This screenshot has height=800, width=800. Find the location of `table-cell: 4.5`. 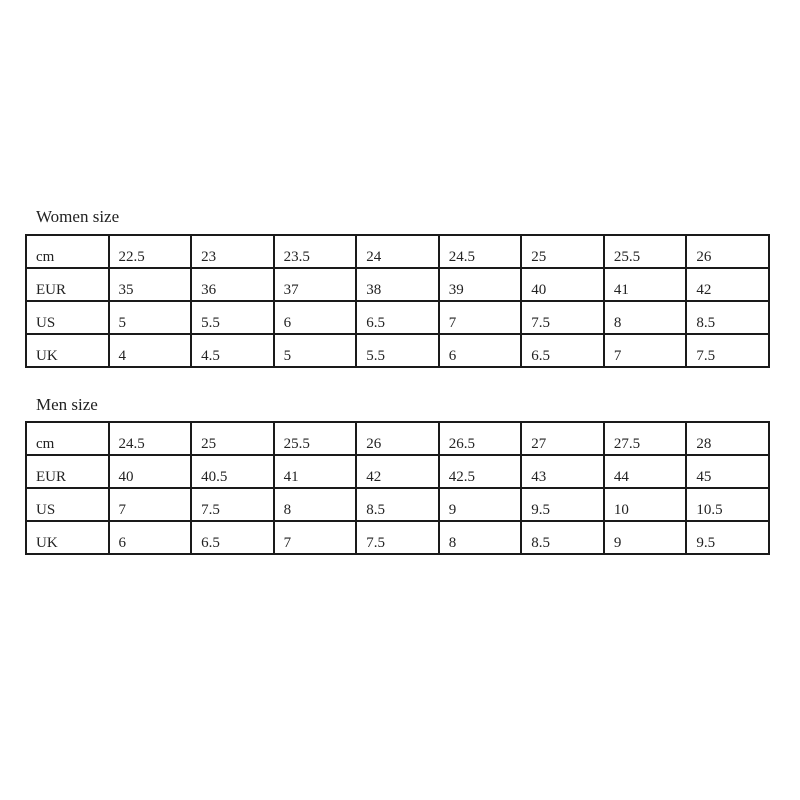

table-cell: 4.5 is located at coordinates (232, 350).